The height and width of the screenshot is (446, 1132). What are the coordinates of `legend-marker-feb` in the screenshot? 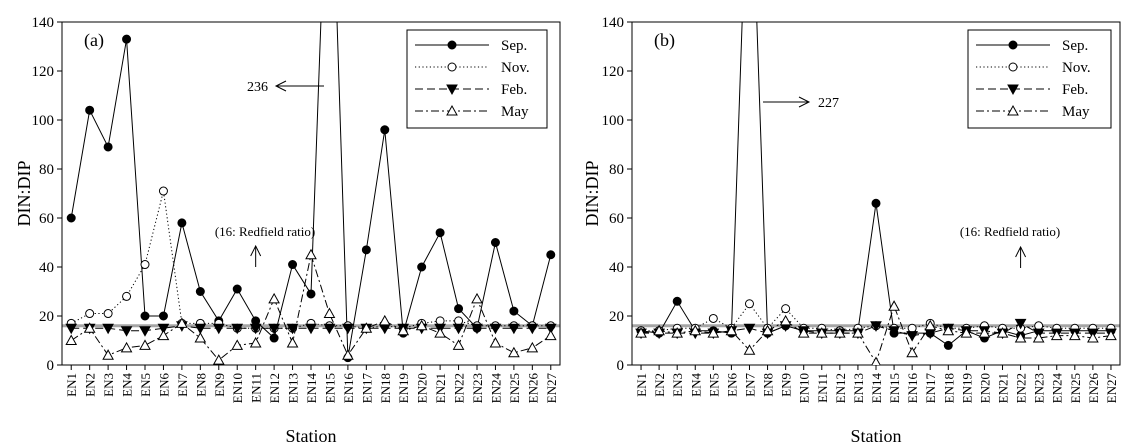 It's located at (1013, 90).